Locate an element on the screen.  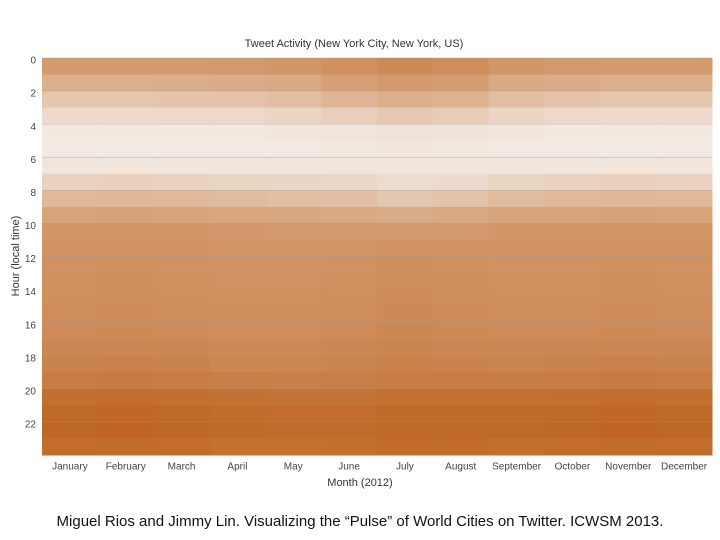
x-tick-label: August is located at coordinates (460, 467).